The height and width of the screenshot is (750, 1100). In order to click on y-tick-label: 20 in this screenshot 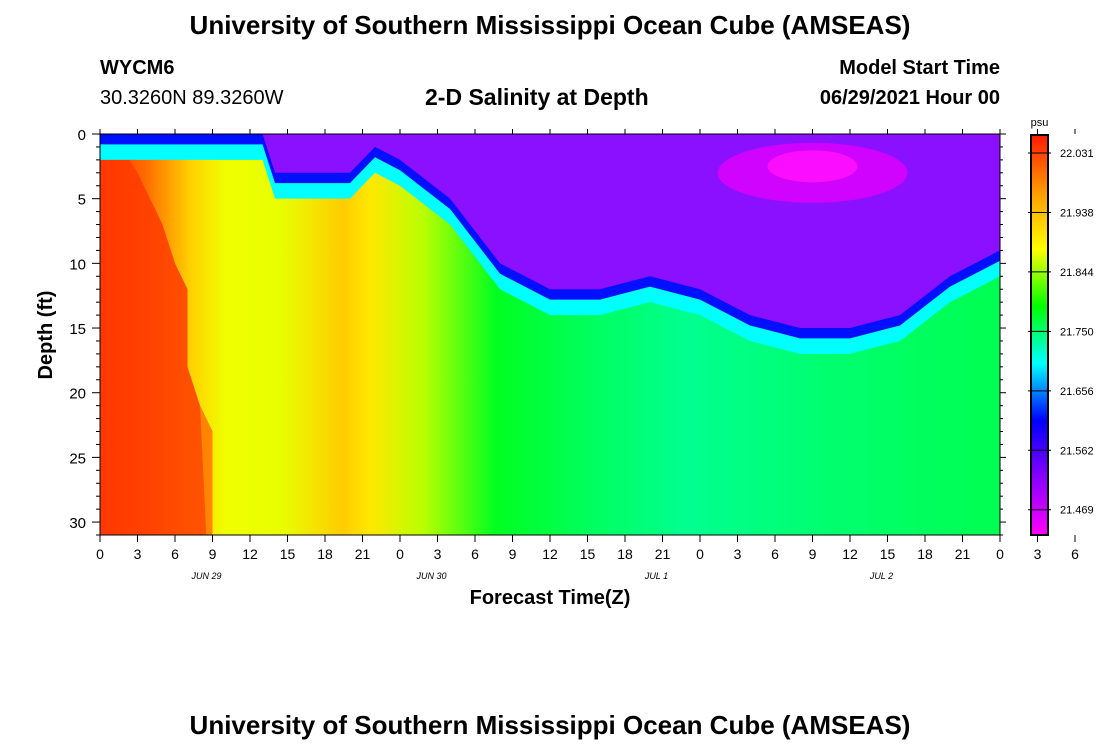, I will do `click(77, 394)`.